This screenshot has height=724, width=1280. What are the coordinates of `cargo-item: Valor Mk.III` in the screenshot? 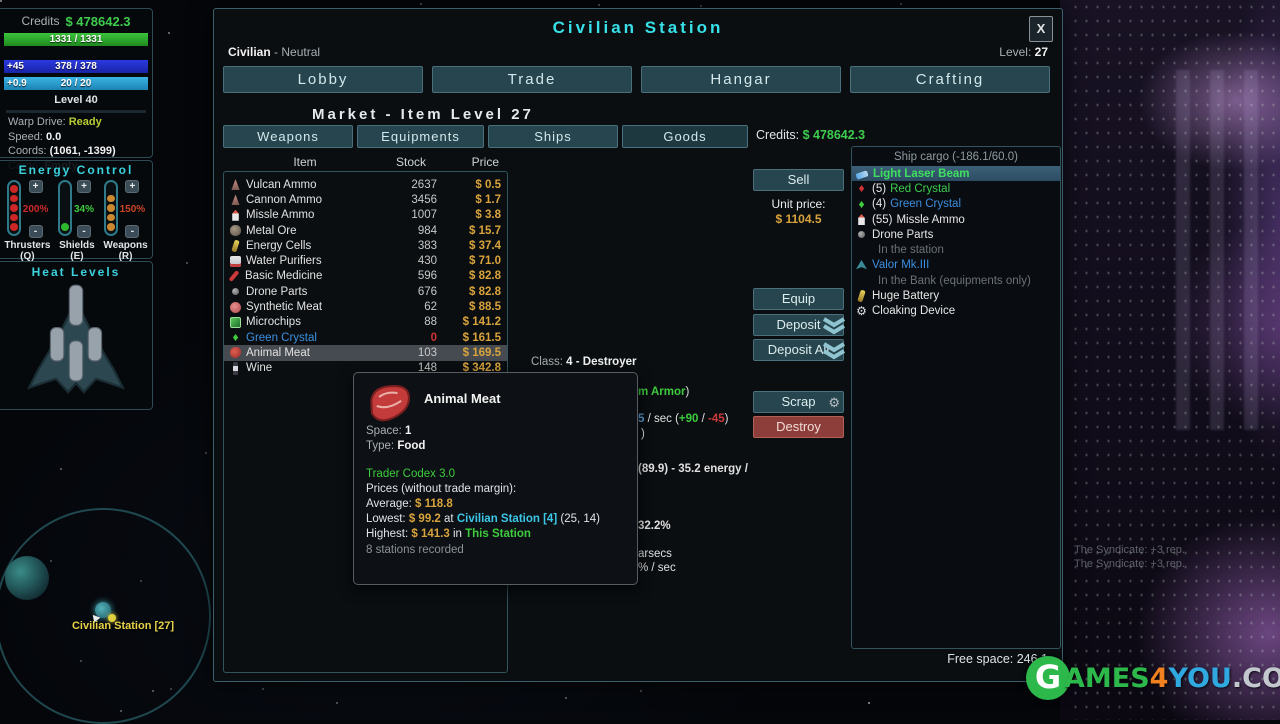 It's located at (956, 265).